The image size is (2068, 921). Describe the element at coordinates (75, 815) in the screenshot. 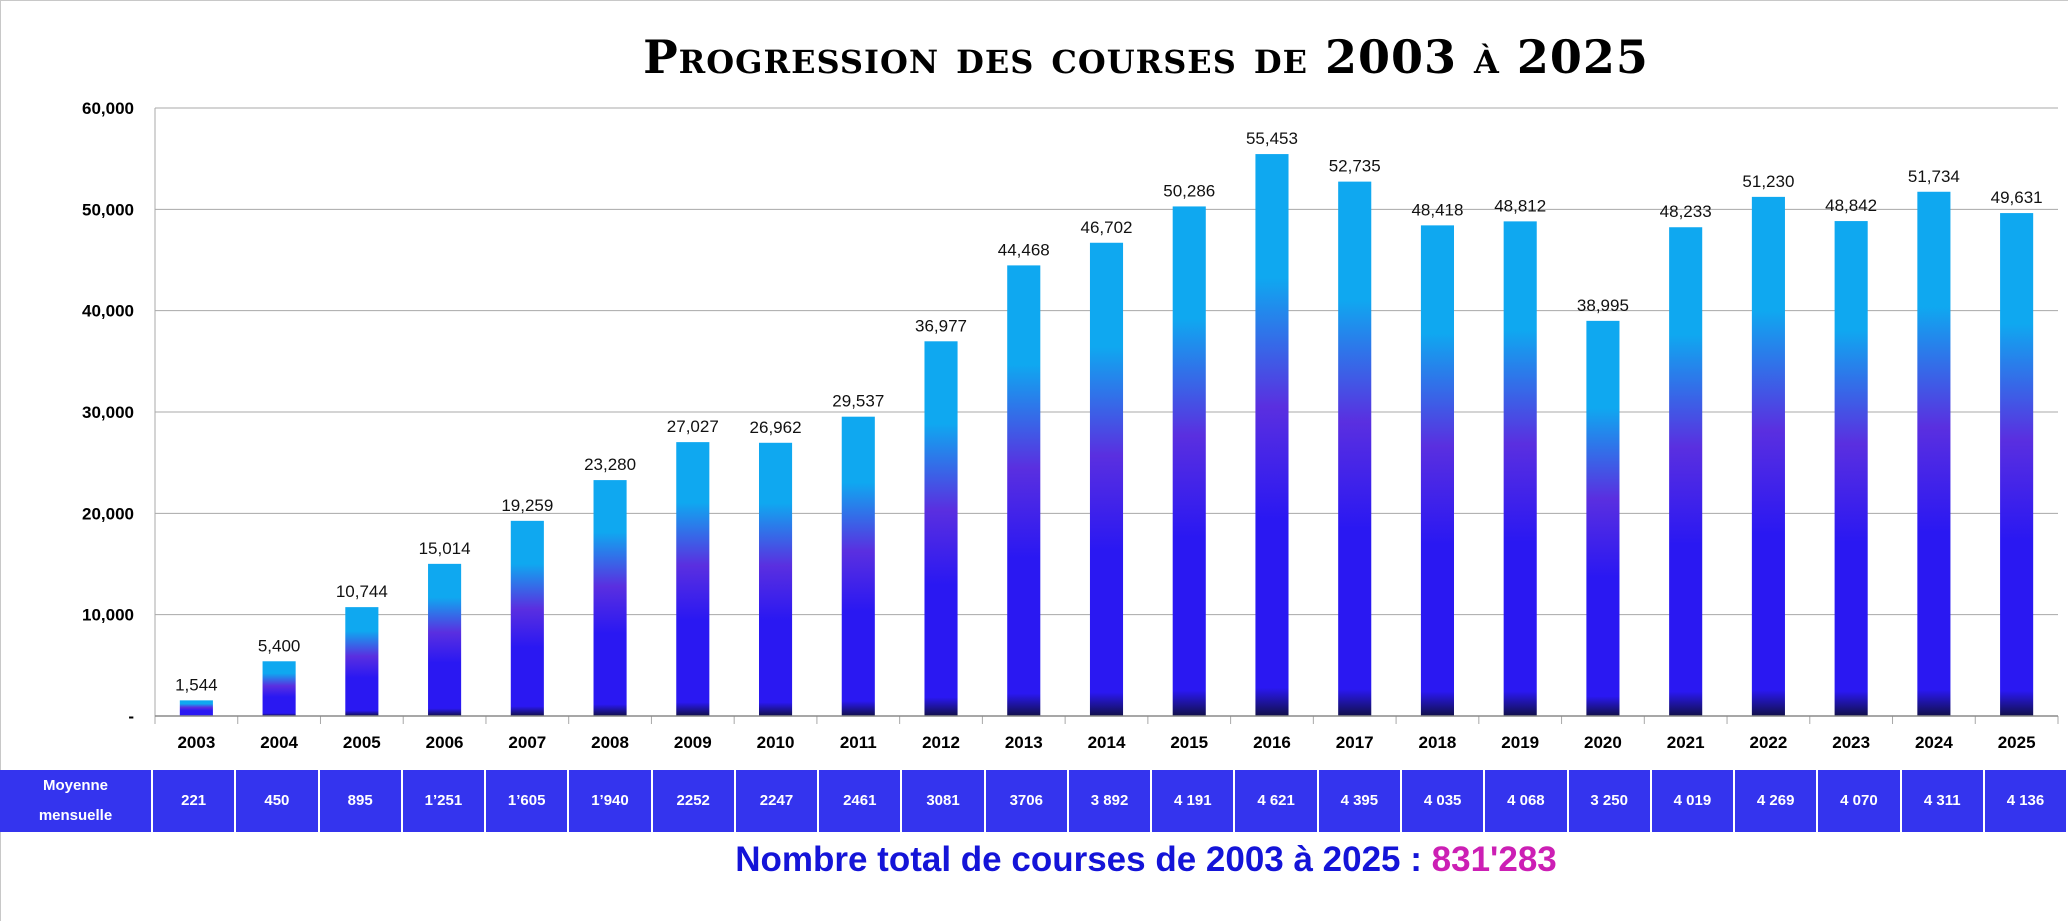

I see `monthly-average-label-line2: mensuelle` at that location.